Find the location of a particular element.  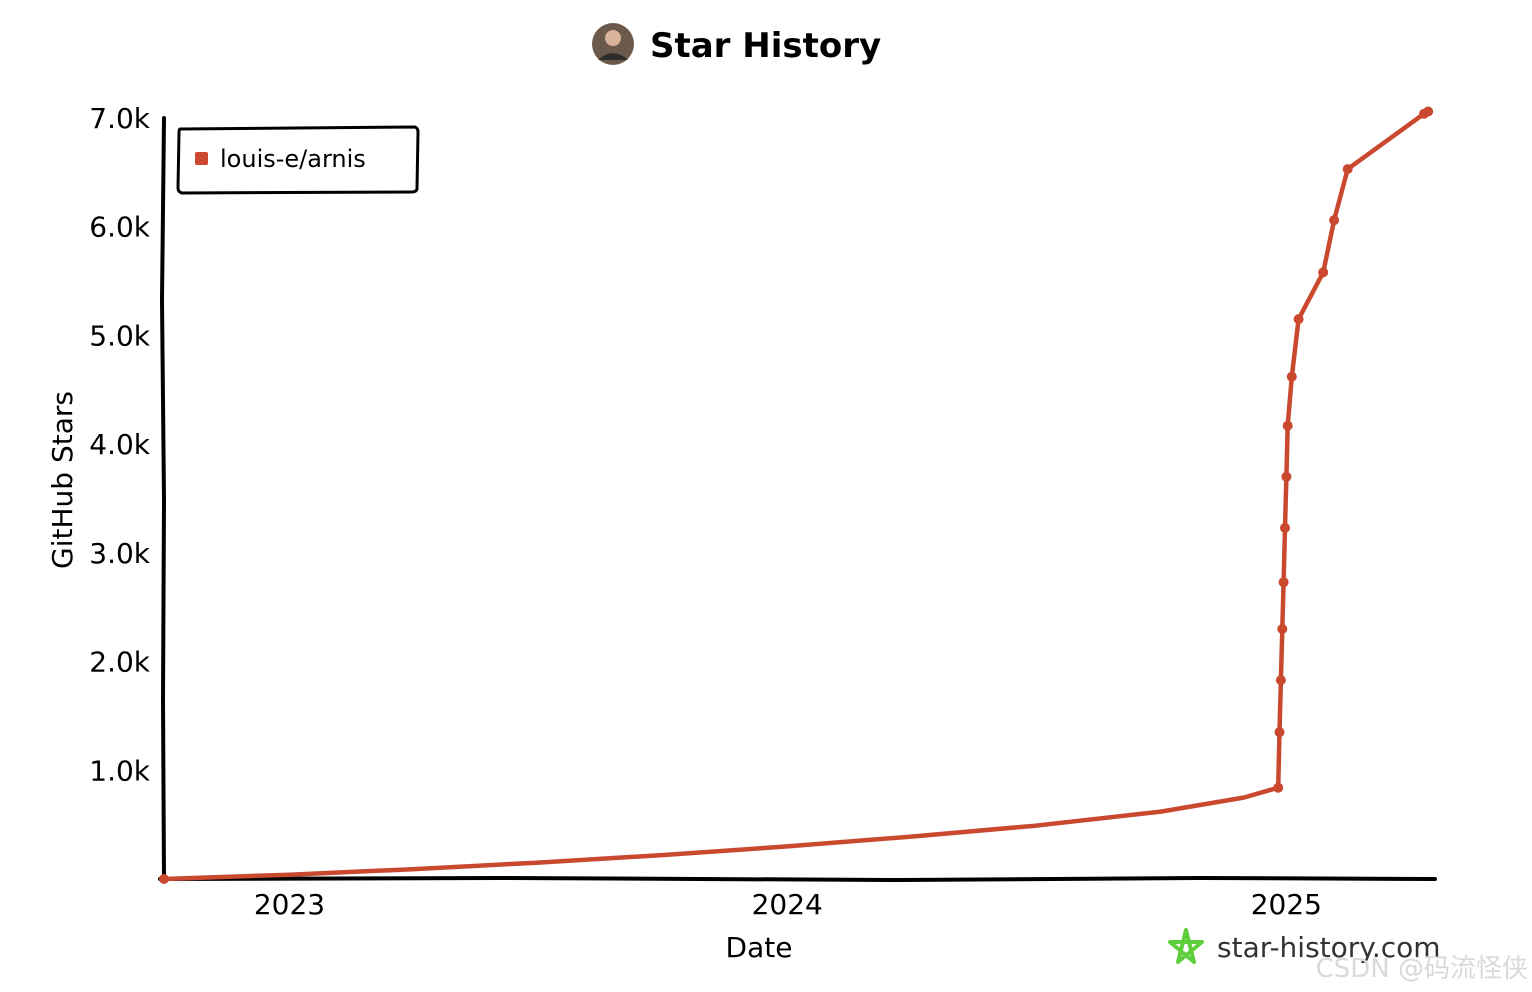

y-tick-label: 1.0k is located at coordinates (120, 770).